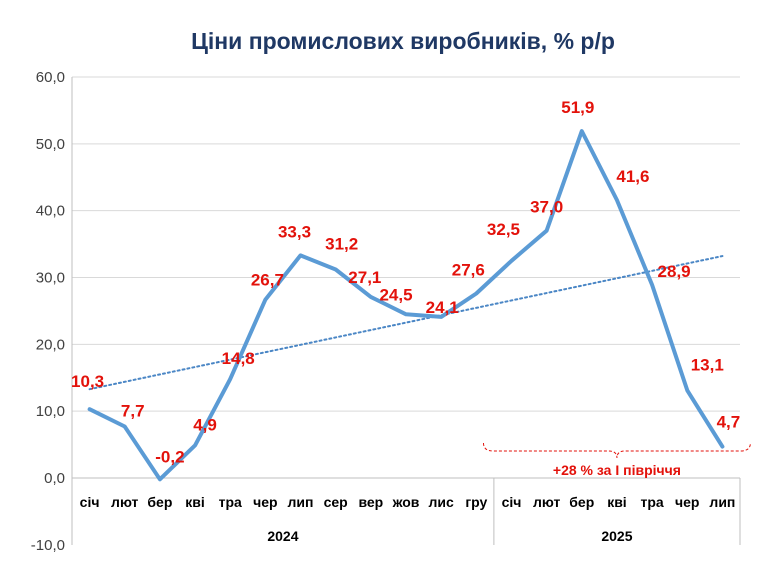  Describe the element at coordinates (50, 411) in the screenshot. I see `y-tick-label: 10,0` at that location.